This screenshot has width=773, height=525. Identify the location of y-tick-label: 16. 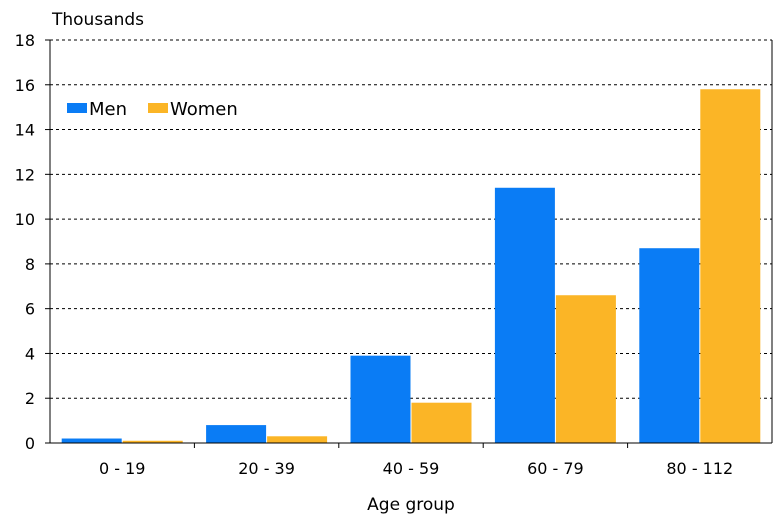
(25, 85).